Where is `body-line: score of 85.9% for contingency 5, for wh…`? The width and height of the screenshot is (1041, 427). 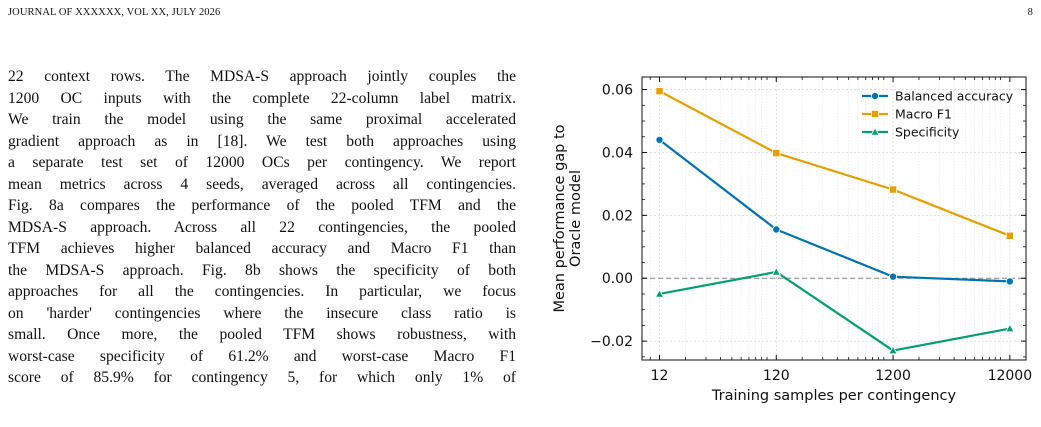 body-line: score of 85.9% for contingency 5, for wh… is located at coordinates (262, 377).